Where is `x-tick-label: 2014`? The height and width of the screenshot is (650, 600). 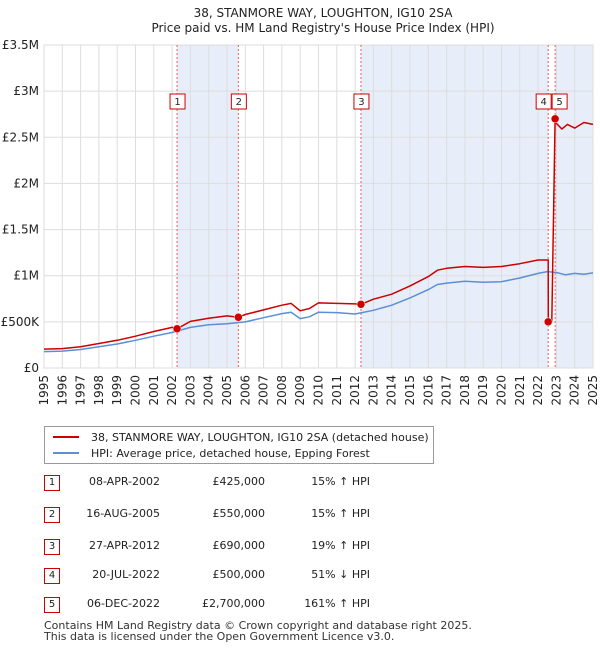 x-tick-label: 2014 is located at coordinates (392, 390).